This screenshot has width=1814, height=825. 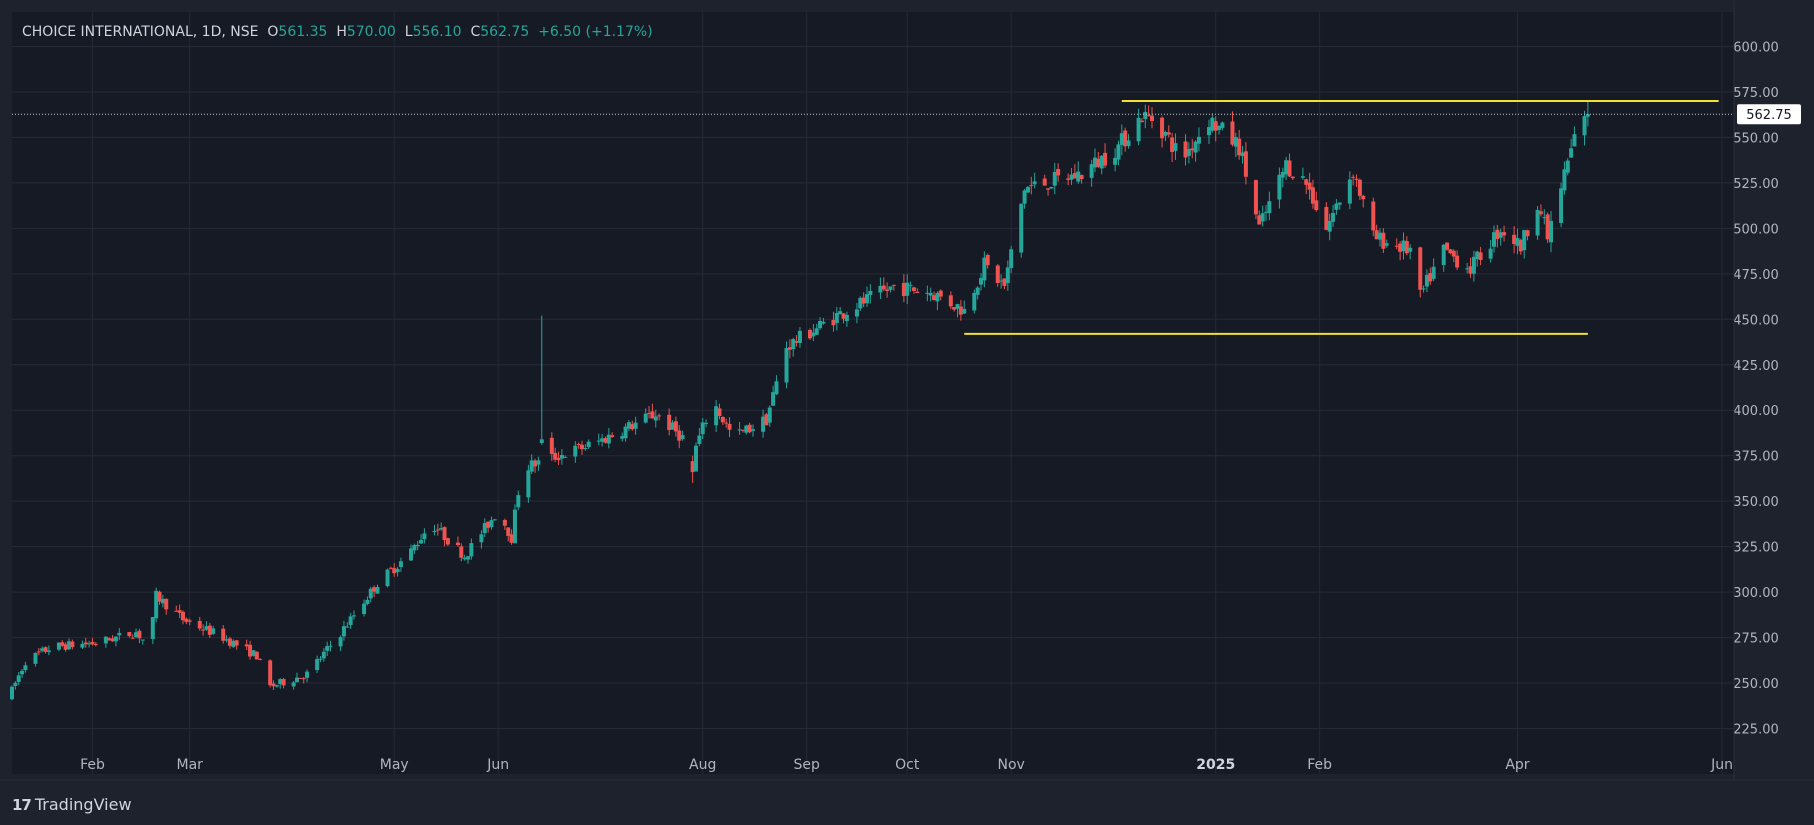 What do you see at coordinates (140, 32) in the screenshot?
I see `symbol-name: CHOICE INTERNATIONAL, 1D, NSE` at bounding box center [140, 32].